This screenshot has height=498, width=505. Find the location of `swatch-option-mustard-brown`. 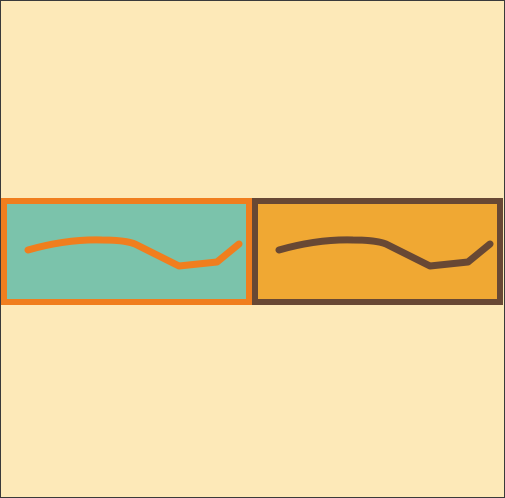

swatch-option-mustard-brown is located at coordinates (377, 251).